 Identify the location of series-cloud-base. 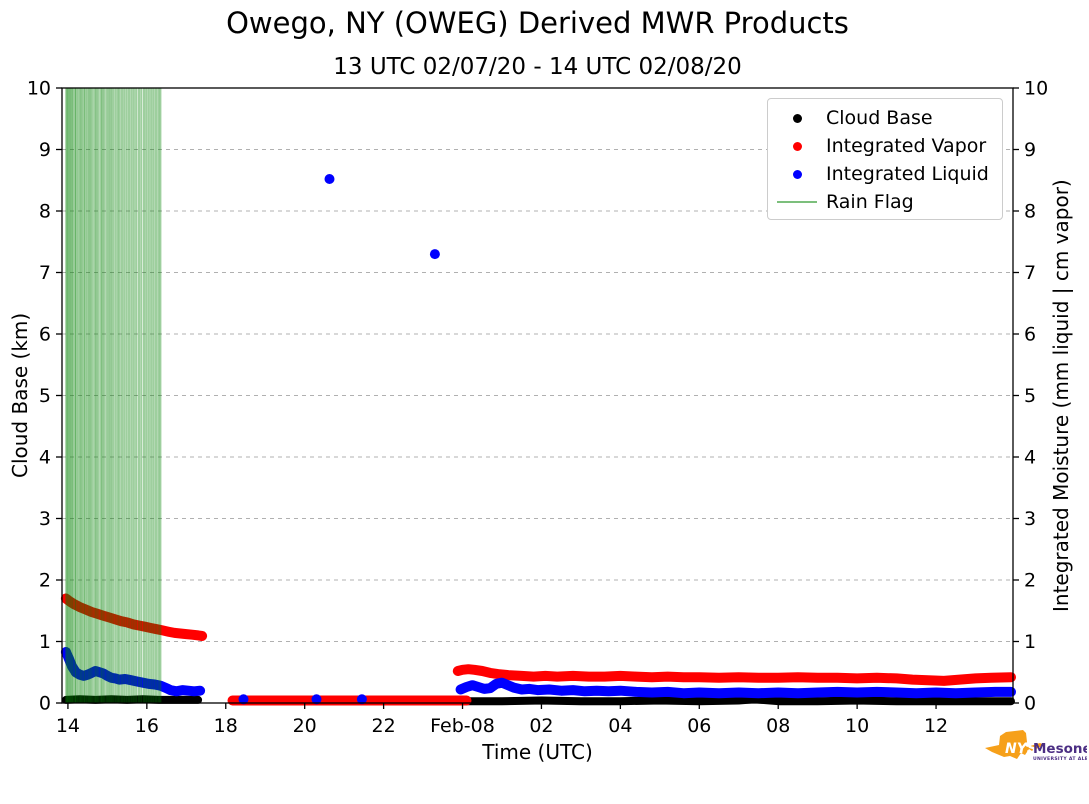
(538, 700).